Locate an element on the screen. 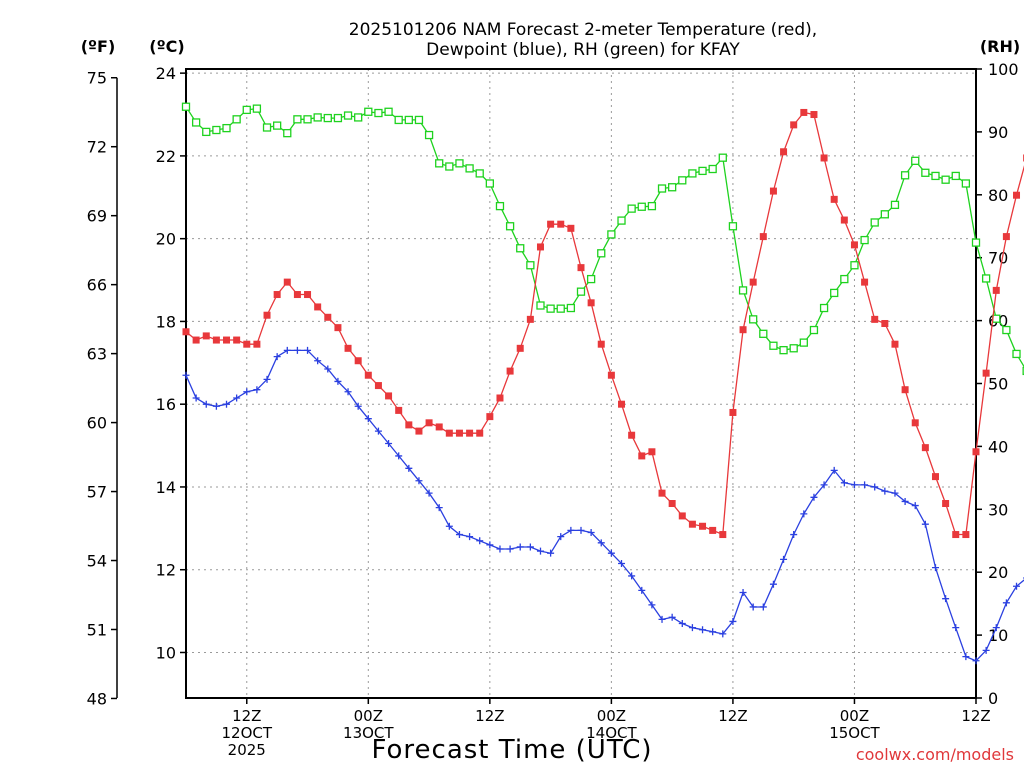 This screenshot has width=1024, height=768. fahrenheit-tick-label: 57 is located at coordinates (97, 492).